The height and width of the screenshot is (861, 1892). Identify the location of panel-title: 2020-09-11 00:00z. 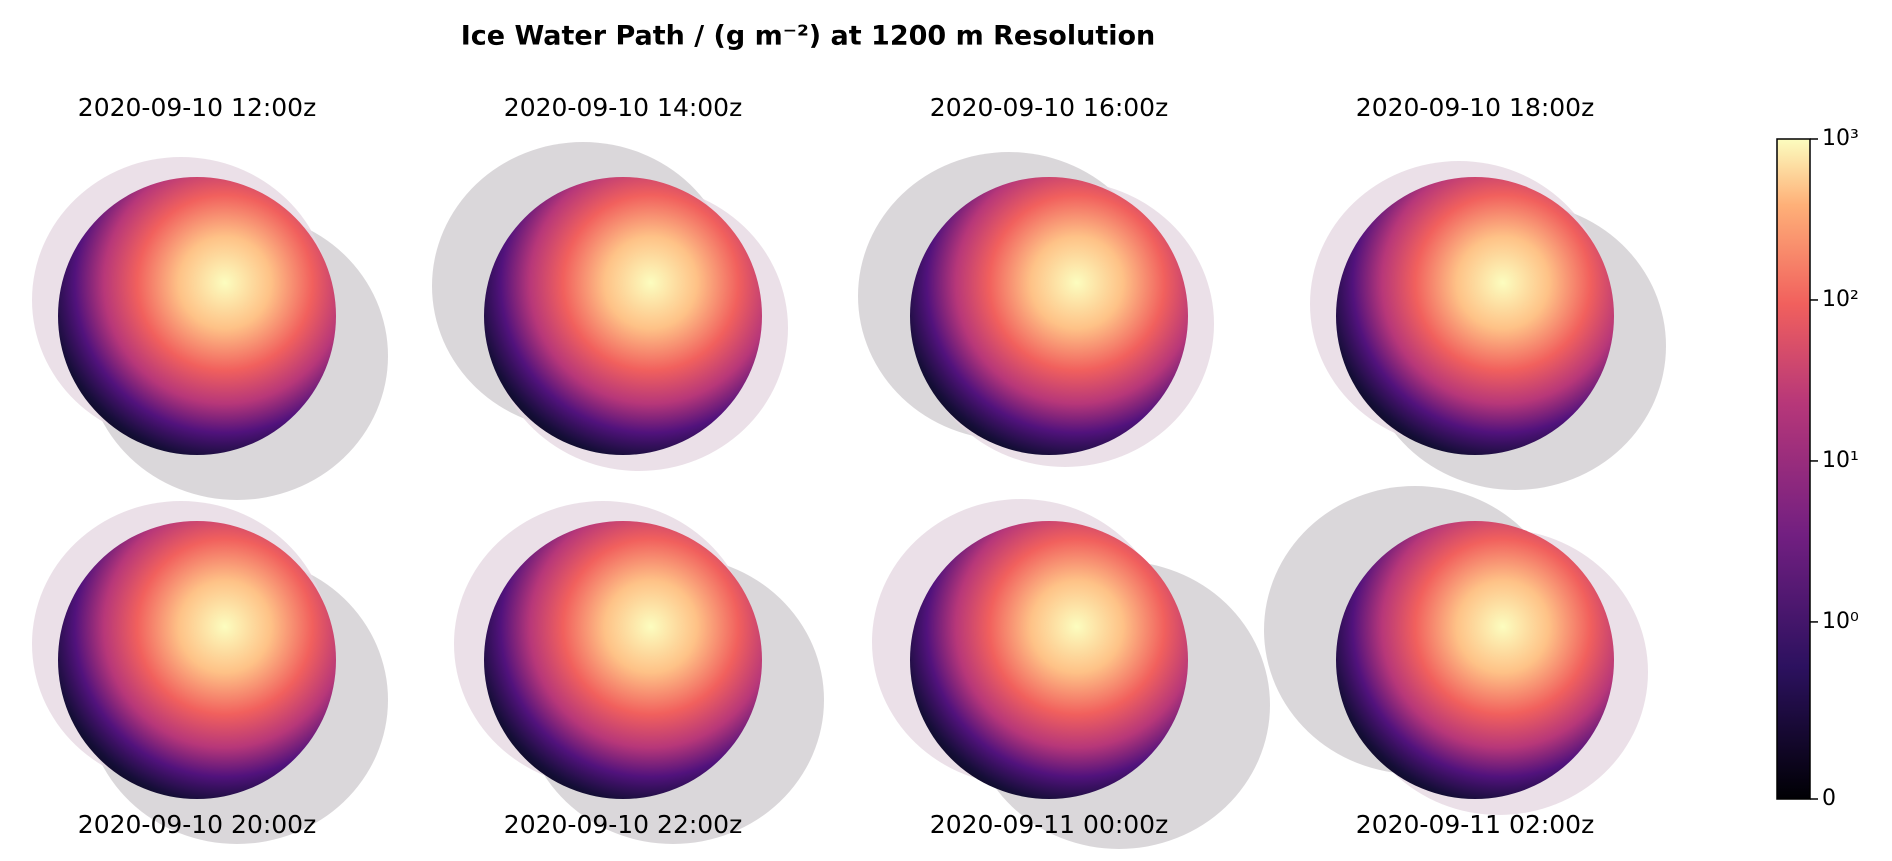
(1049, 824).